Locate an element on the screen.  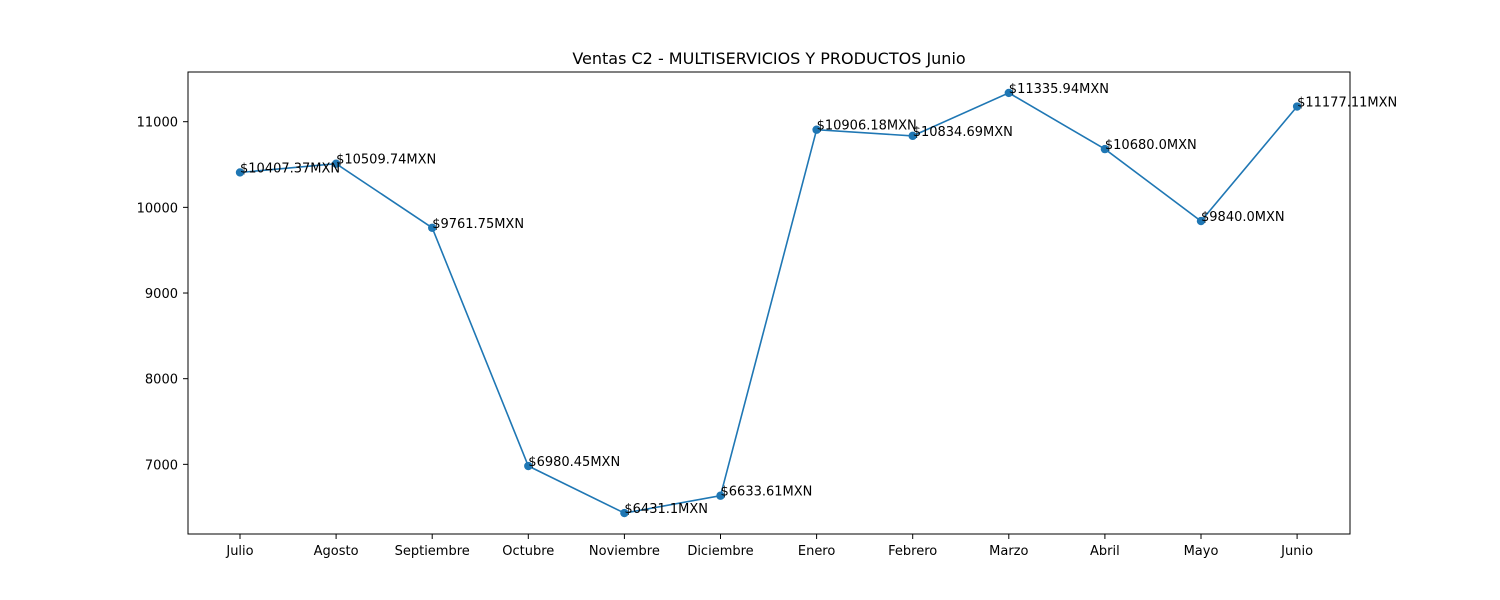
x-tick-label: Julio is located at coordinates (239, 551).